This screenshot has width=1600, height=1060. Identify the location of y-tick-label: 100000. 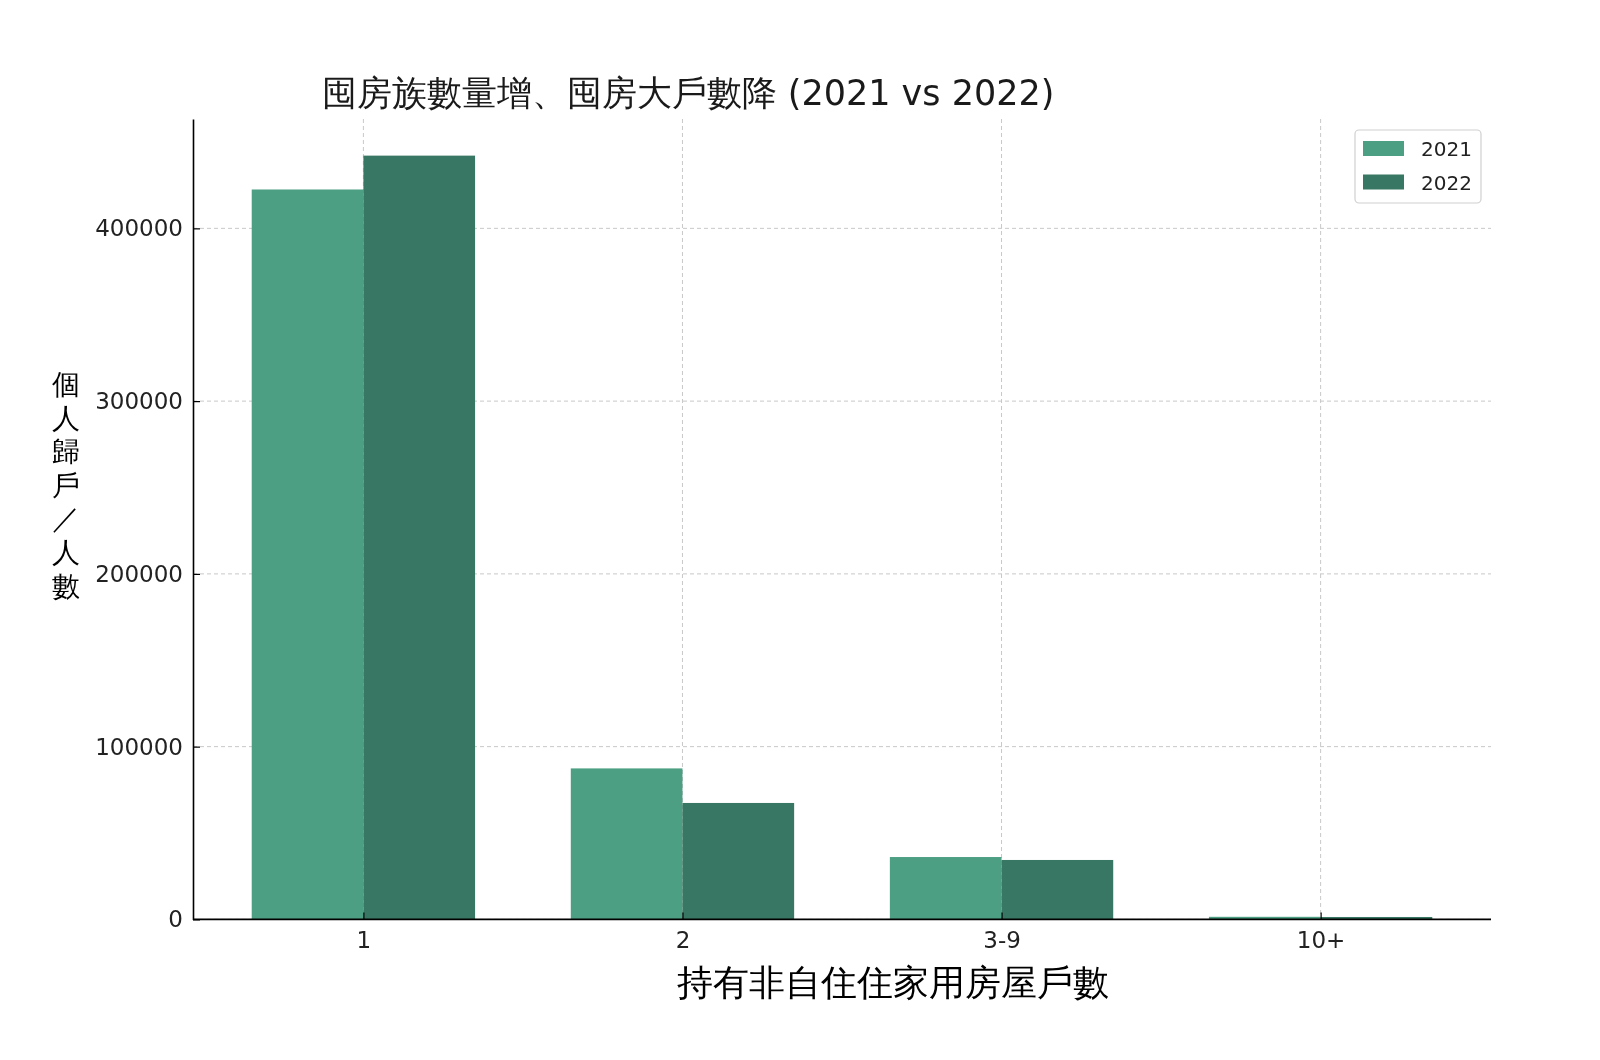
(139, 746).